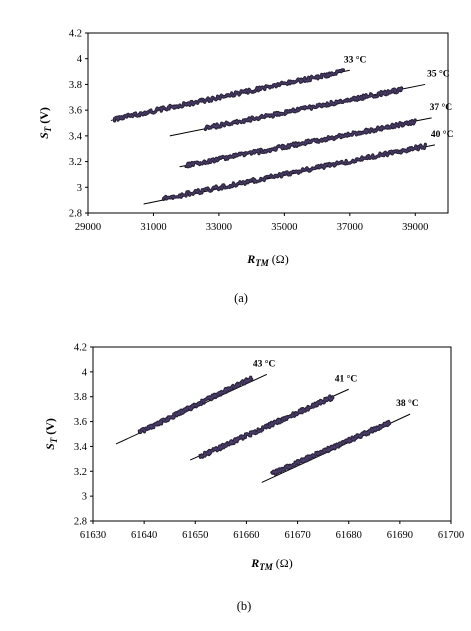 The height and width of the screenshot is (631, 471). What do you see at coordinates (267, 260) in the screenshot?
I see `x-axis-label-a: RTM (Ω)` at bounding box center [267, 260].